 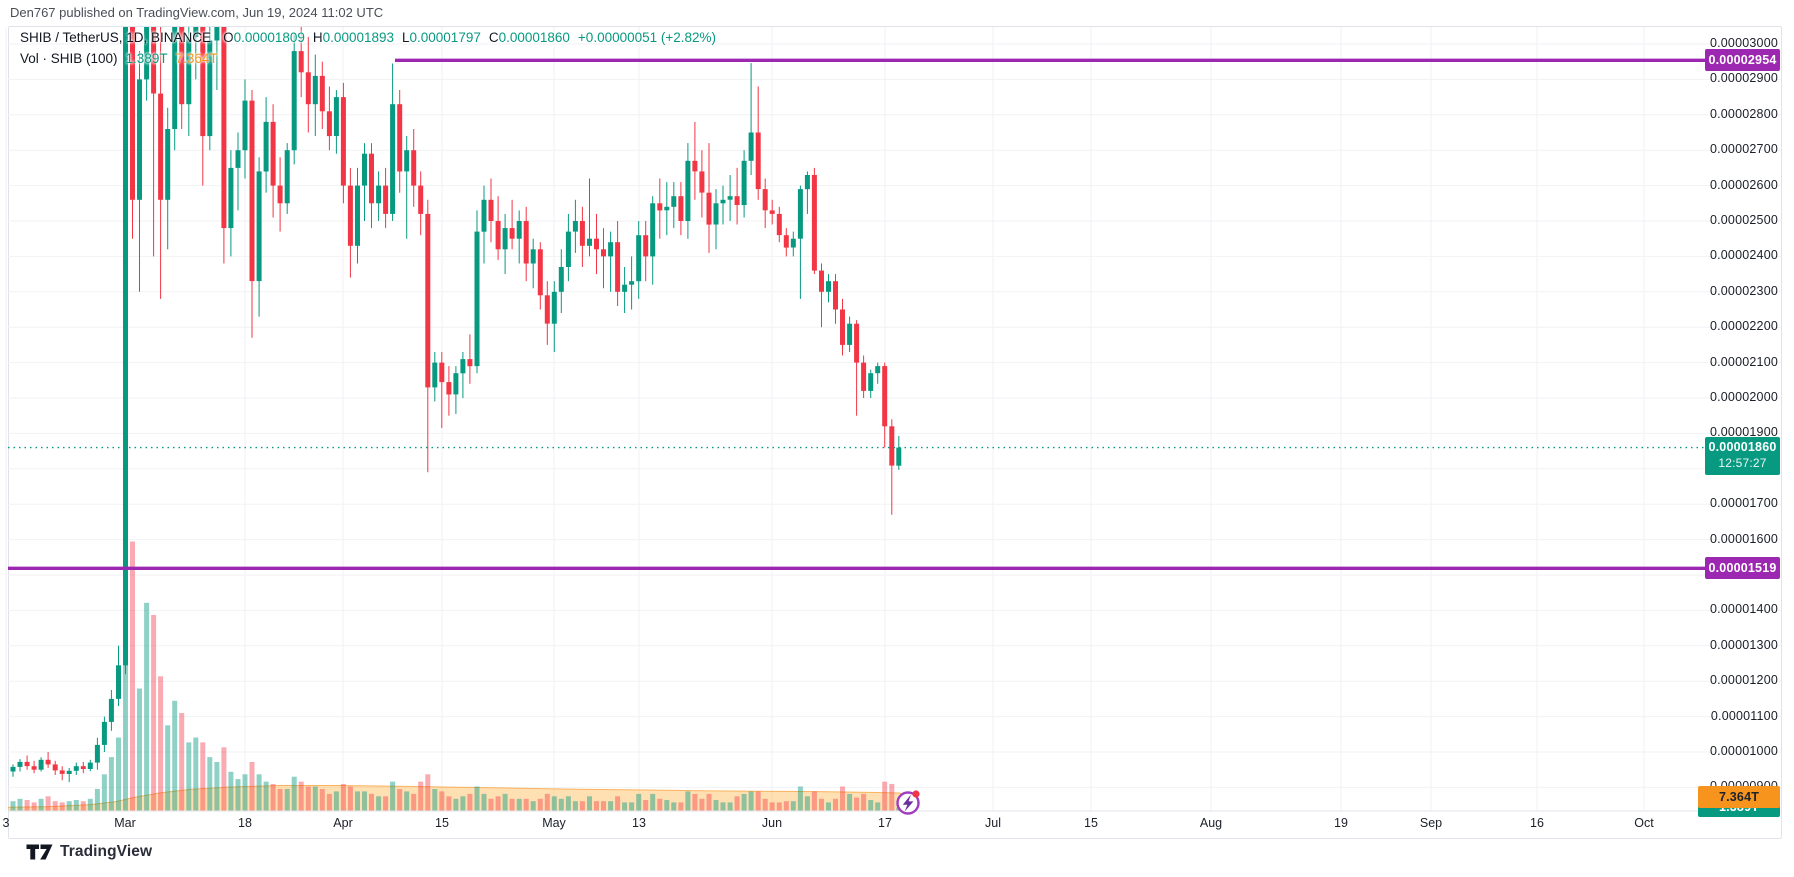 What do you see at coordinates (1431, 823) in the screenshot?
I see `time-axis-label: Sep` at bounding box center [1431, 823].